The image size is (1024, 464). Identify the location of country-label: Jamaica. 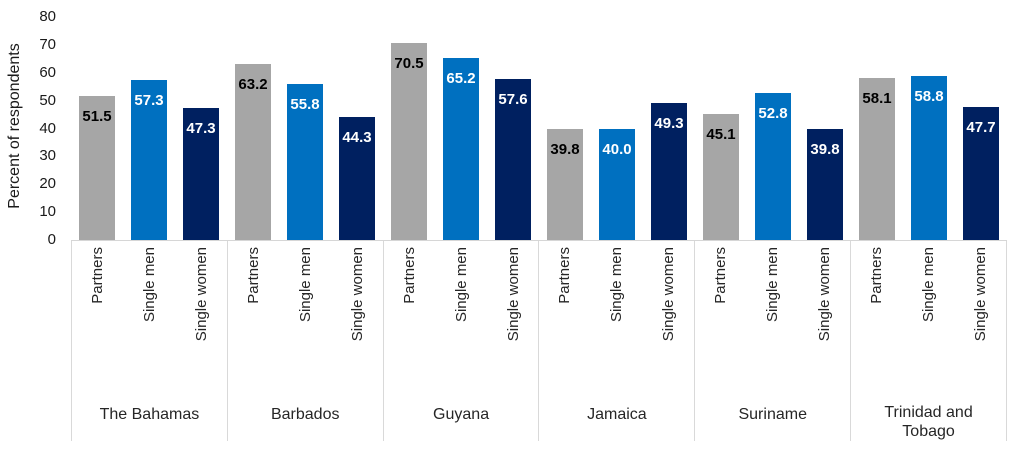
(617, 414).